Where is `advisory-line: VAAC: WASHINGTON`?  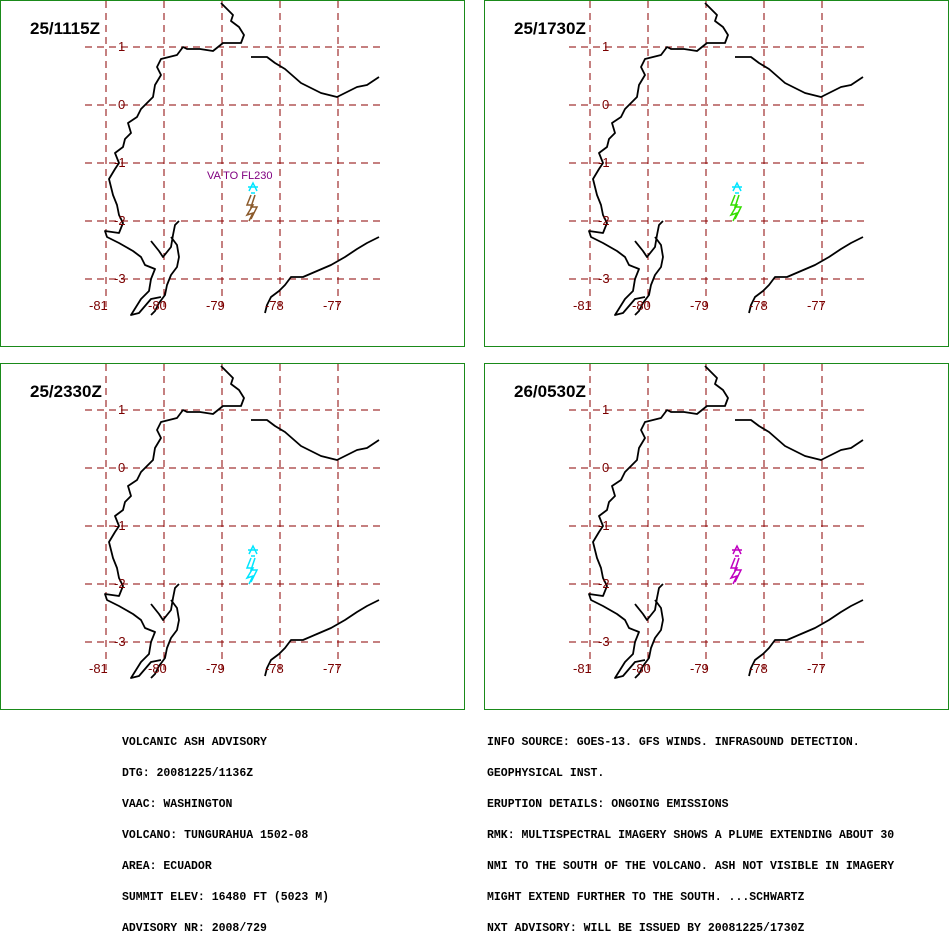 advisory-line: VAAC: WASHINGTON is located at coordinates (177, 804).